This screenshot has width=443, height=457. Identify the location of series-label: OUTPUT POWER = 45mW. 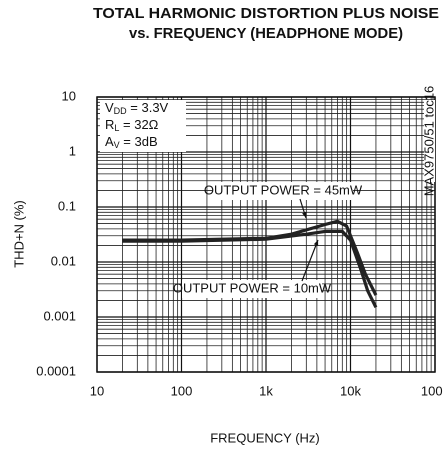
(283, 189).